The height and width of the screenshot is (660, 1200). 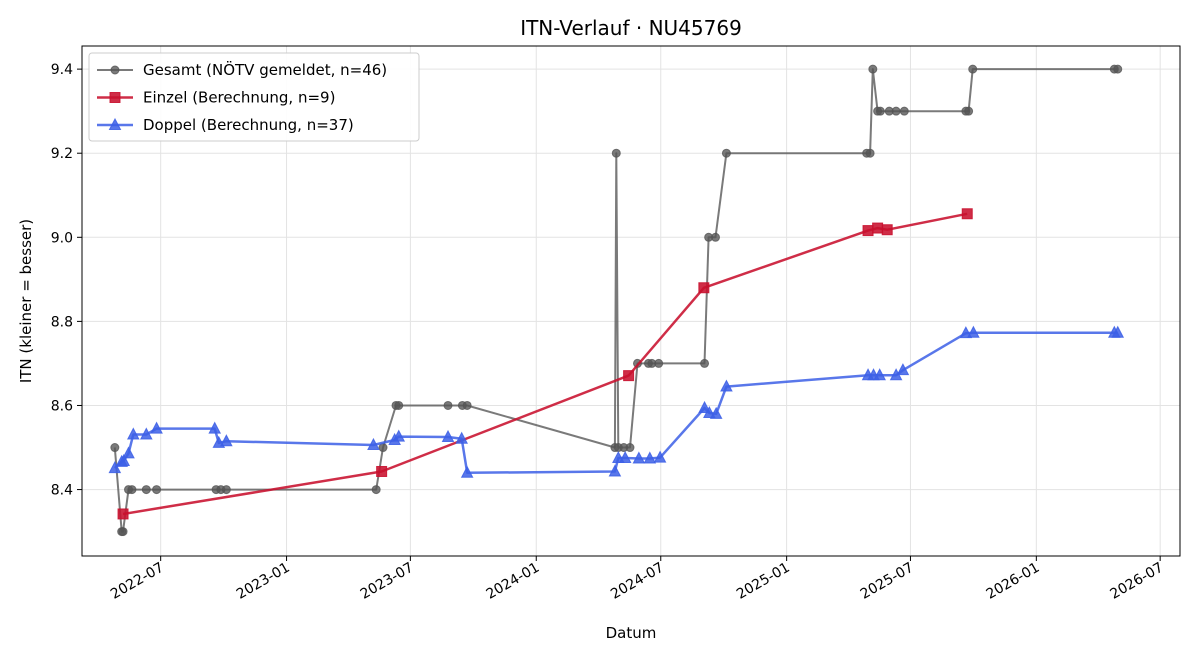 What do you see at coordinates (248, 125) in the screenshot?
I see `legend-label: Doppel (Berechnung, n=37)` at bounding box center [248, 125].